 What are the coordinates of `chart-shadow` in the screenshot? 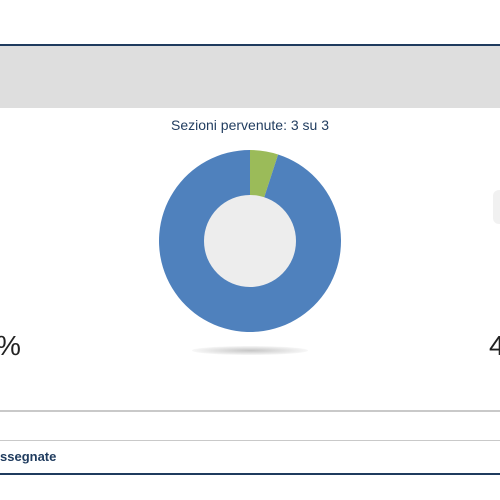 It's located at (250, 350).